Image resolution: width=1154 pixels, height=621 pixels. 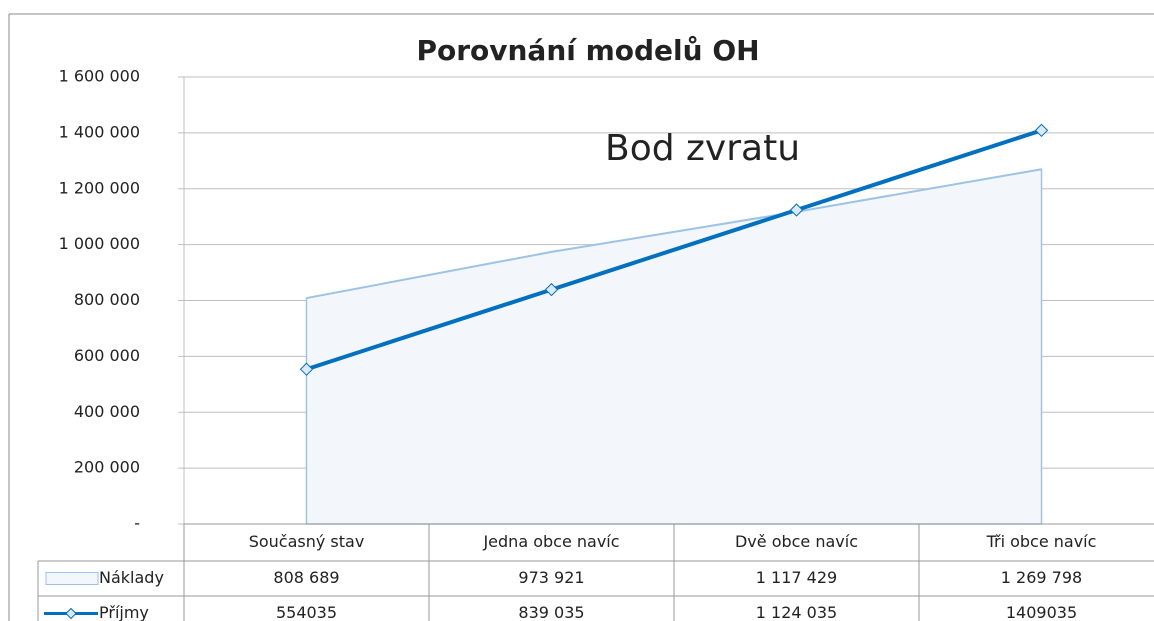 I want to click on y-tick-label: 200 000, so click(x=107, y=467).